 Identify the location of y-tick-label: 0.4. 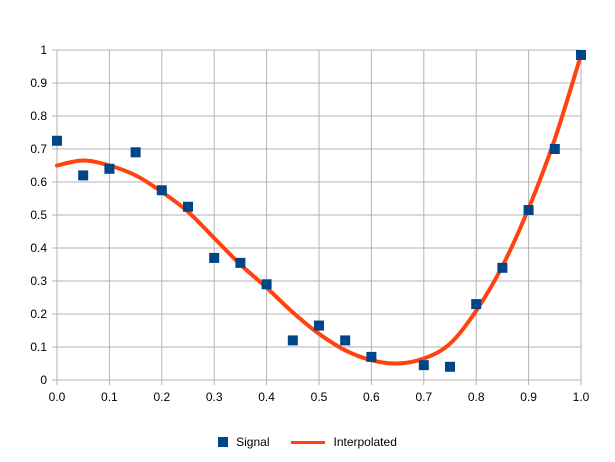
(38, 248).